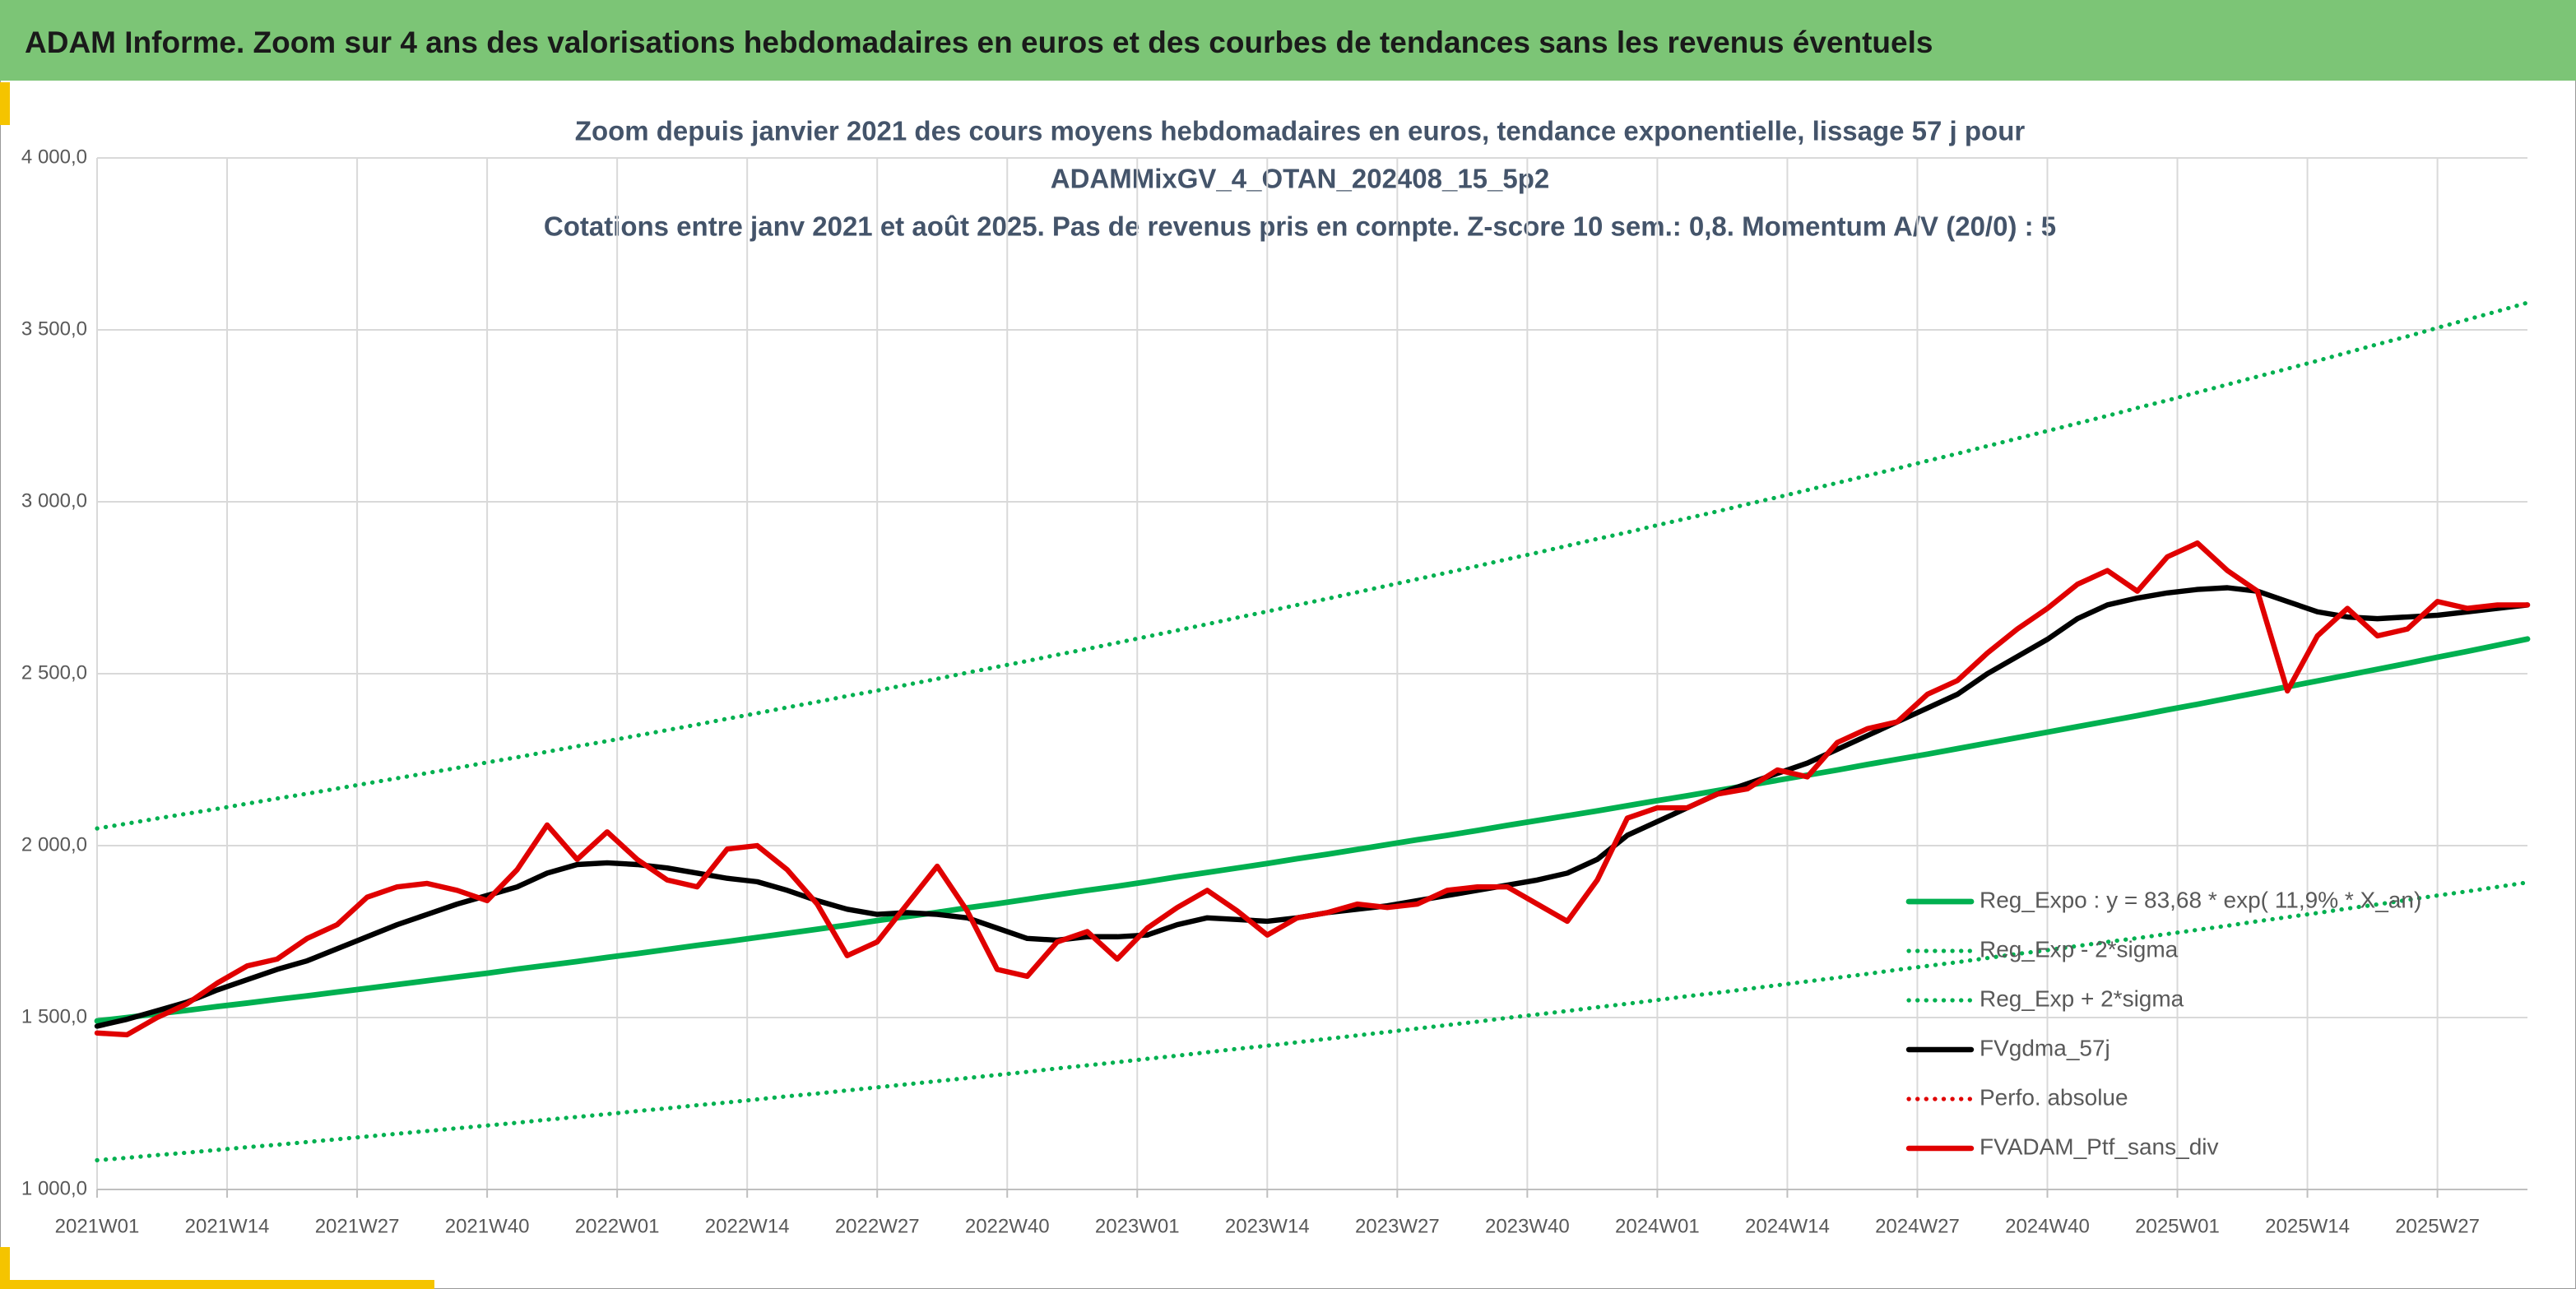  I want to click on x-tick-label: 2023W01, so click(1137, 1226).